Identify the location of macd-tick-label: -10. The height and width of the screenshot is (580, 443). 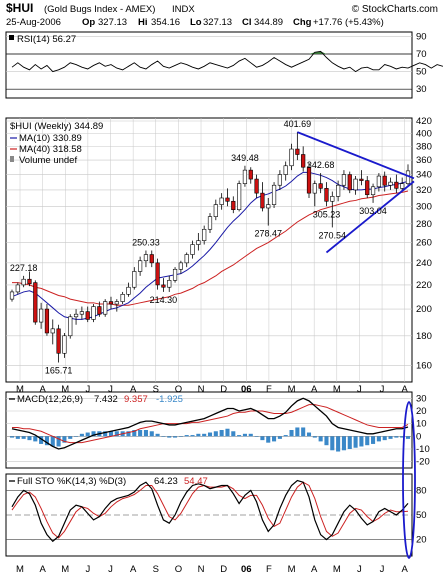
(423, 449).